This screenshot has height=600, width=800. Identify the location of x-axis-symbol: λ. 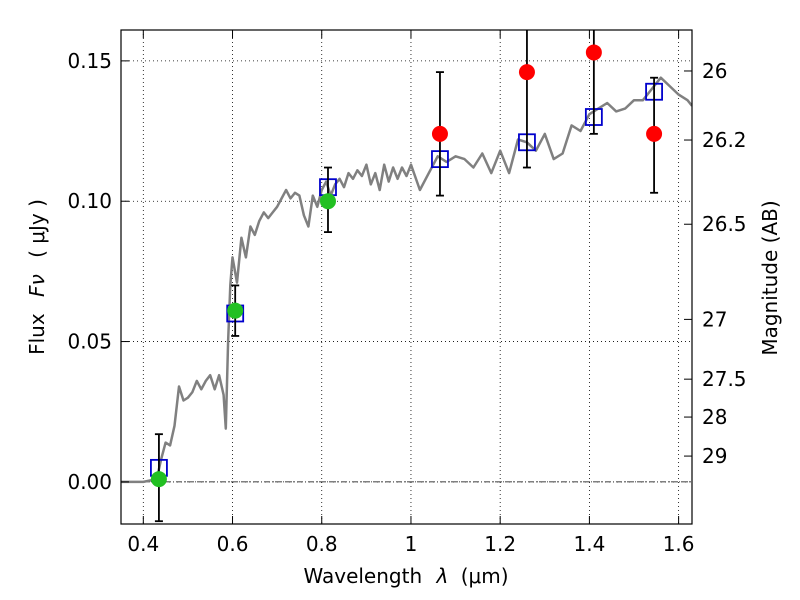
(442, 576).